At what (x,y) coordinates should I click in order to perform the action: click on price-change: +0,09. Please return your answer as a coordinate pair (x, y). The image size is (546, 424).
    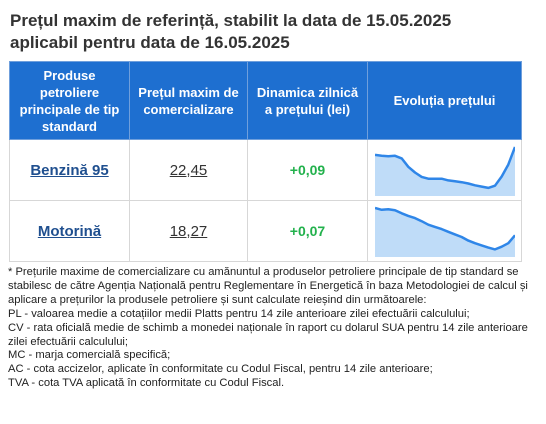
    Looking at the image, I should click on (307, 169).